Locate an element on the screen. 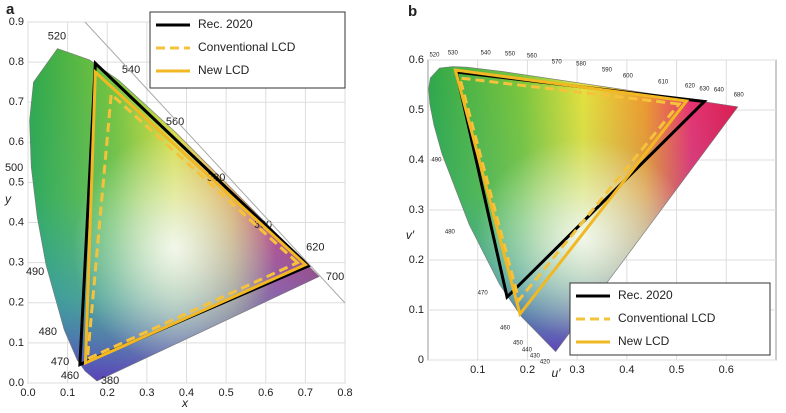 The height and width of the screenshot is (413, 786). wavelength-label: 430 is located at coordinates (535, 357).